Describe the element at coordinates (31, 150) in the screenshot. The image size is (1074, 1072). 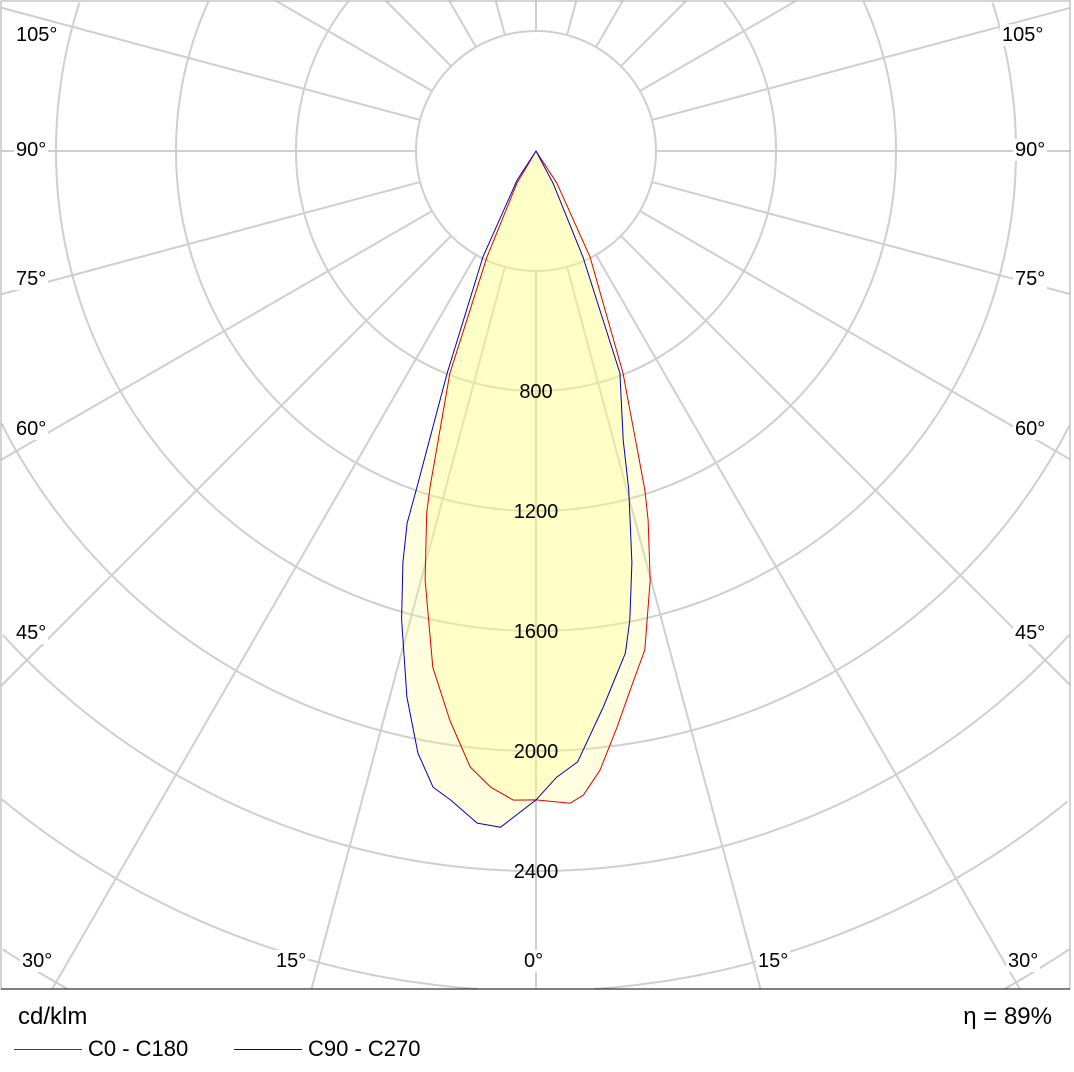
I see `angle-label-left-90: 90°` at that location.